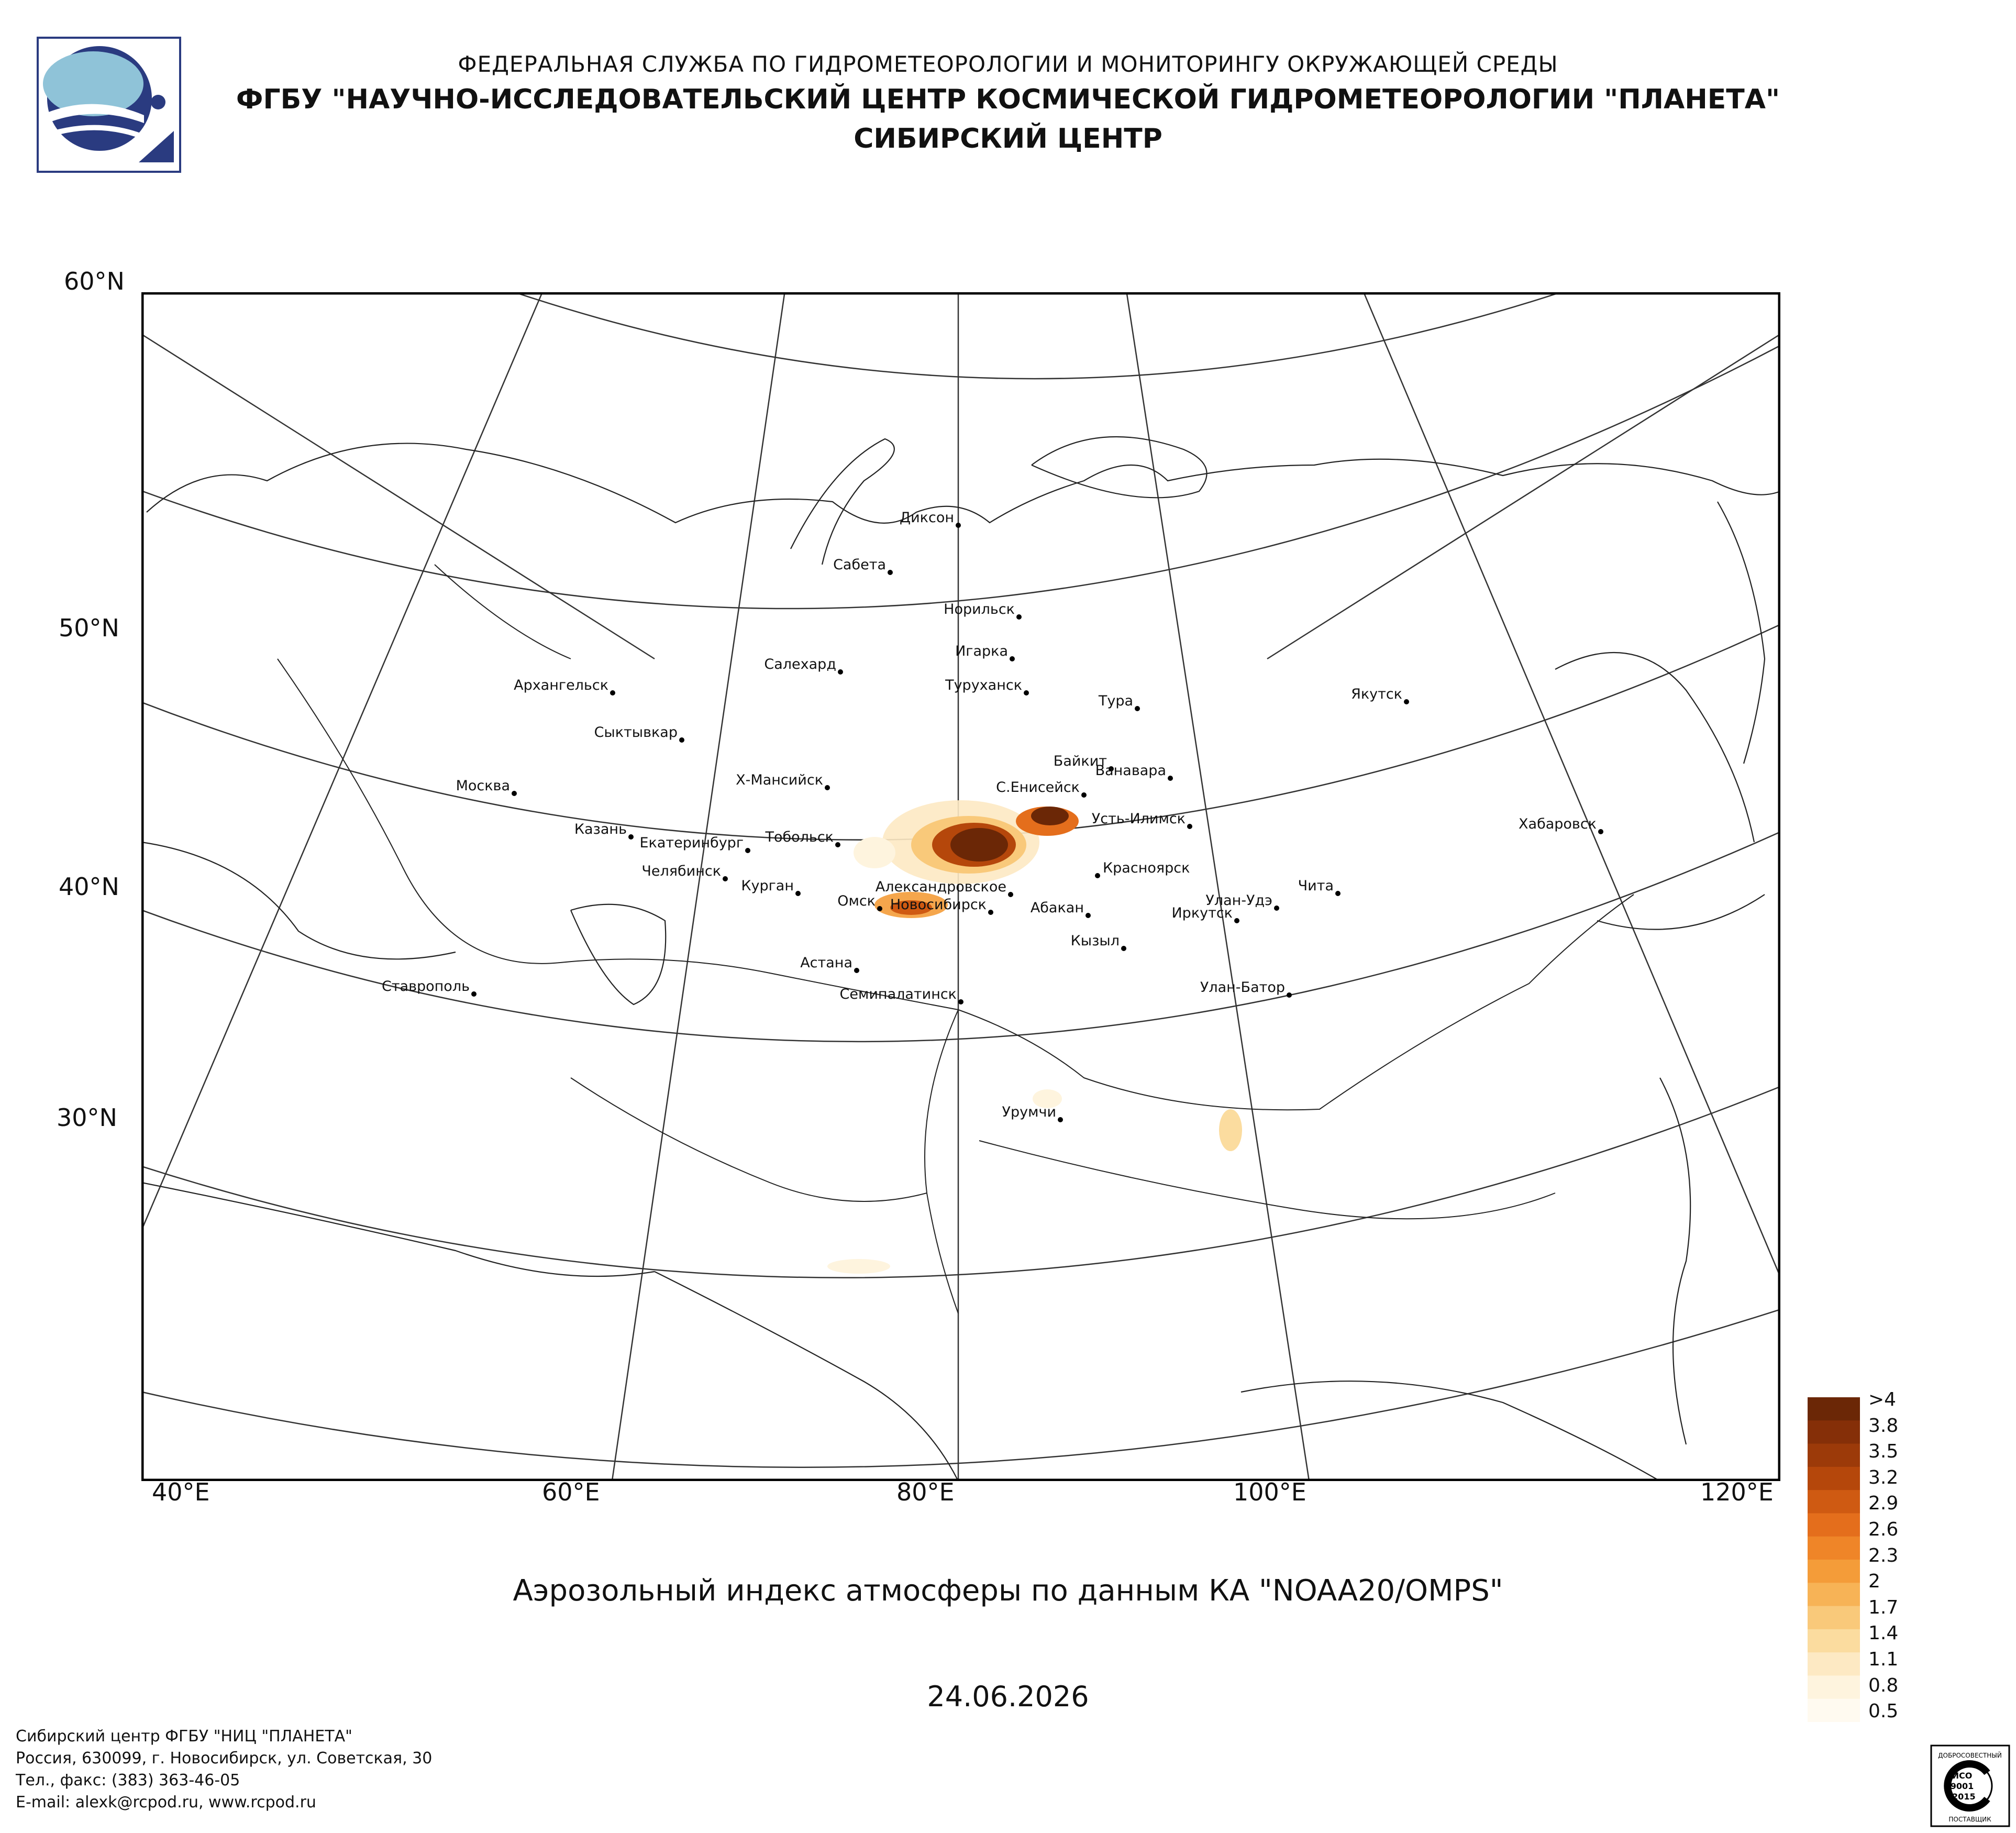  Describe the element at coordinates (181, 1492) in the screenshot. I see `lon-label: 40°E` at that location.